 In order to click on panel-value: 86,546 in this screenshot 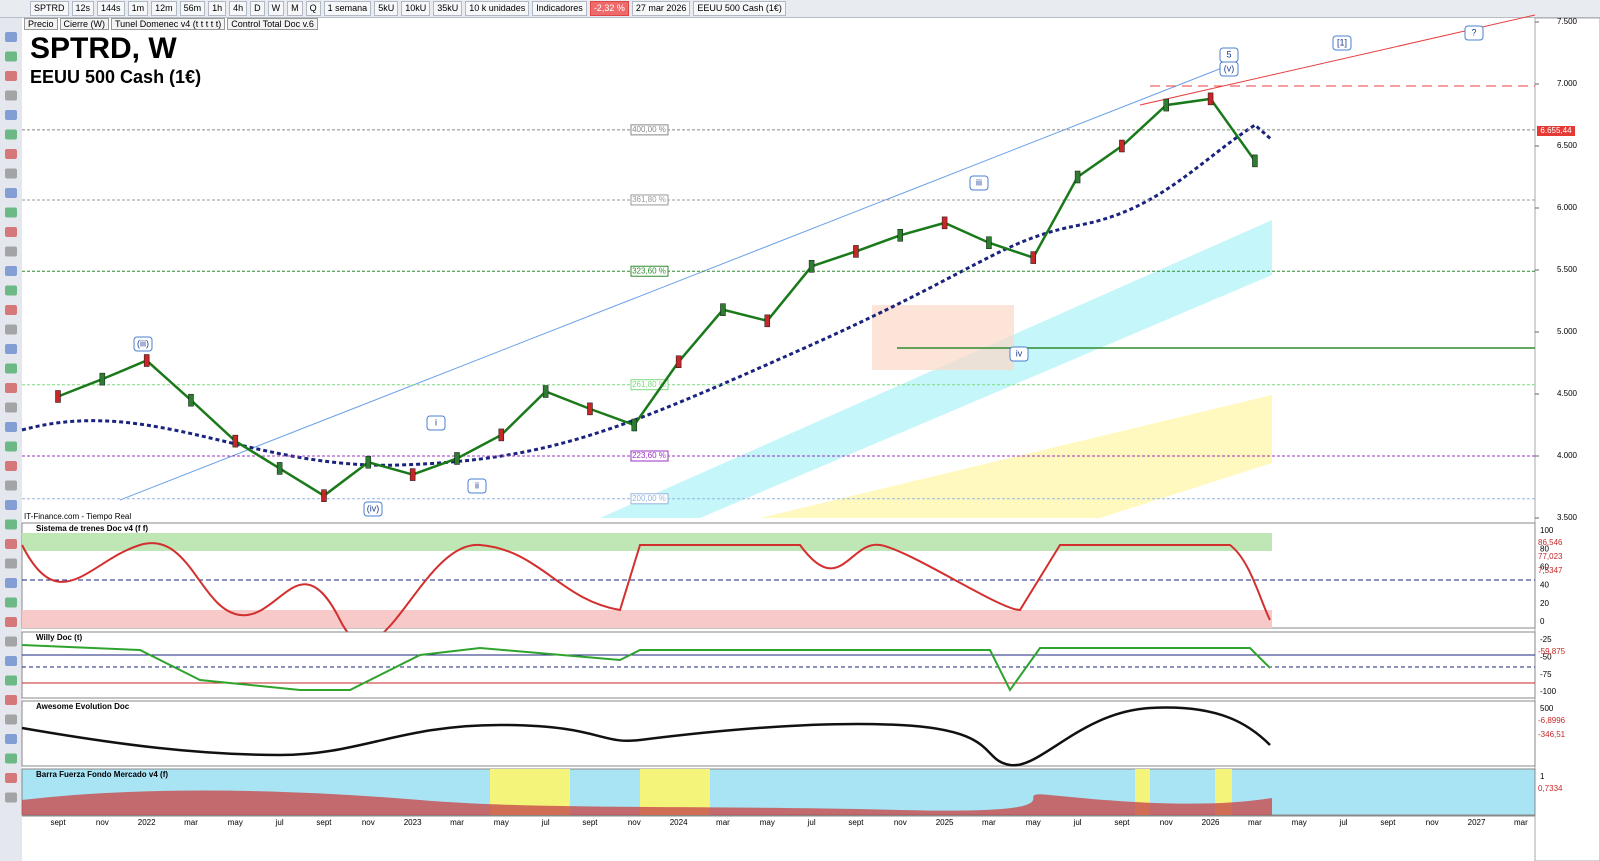, I will do `click(1550, 542)`.